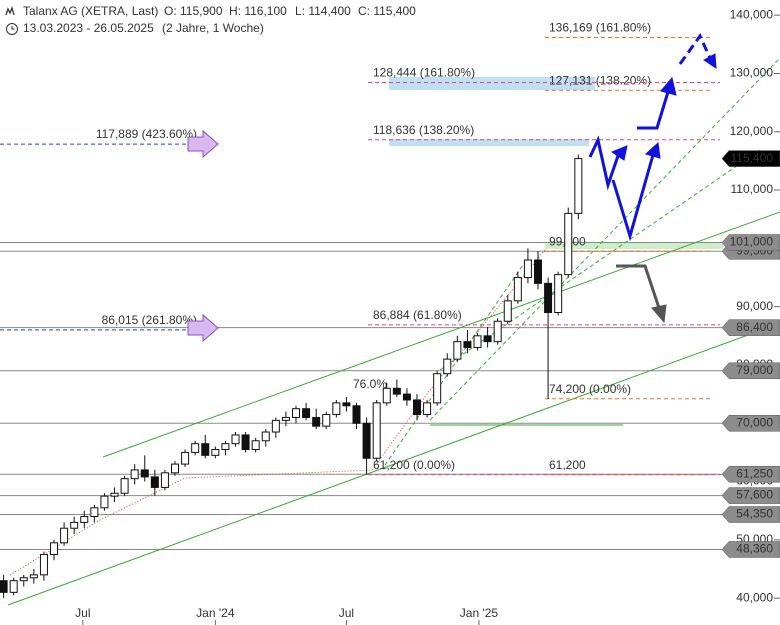 Image resolution: width=780 pixels, height=625 pixels. What do you see at coordinates (417, 315) in the screenshot?
I see `fib-label: 86,884 (61.80%)` at bounding box center [417, 315].